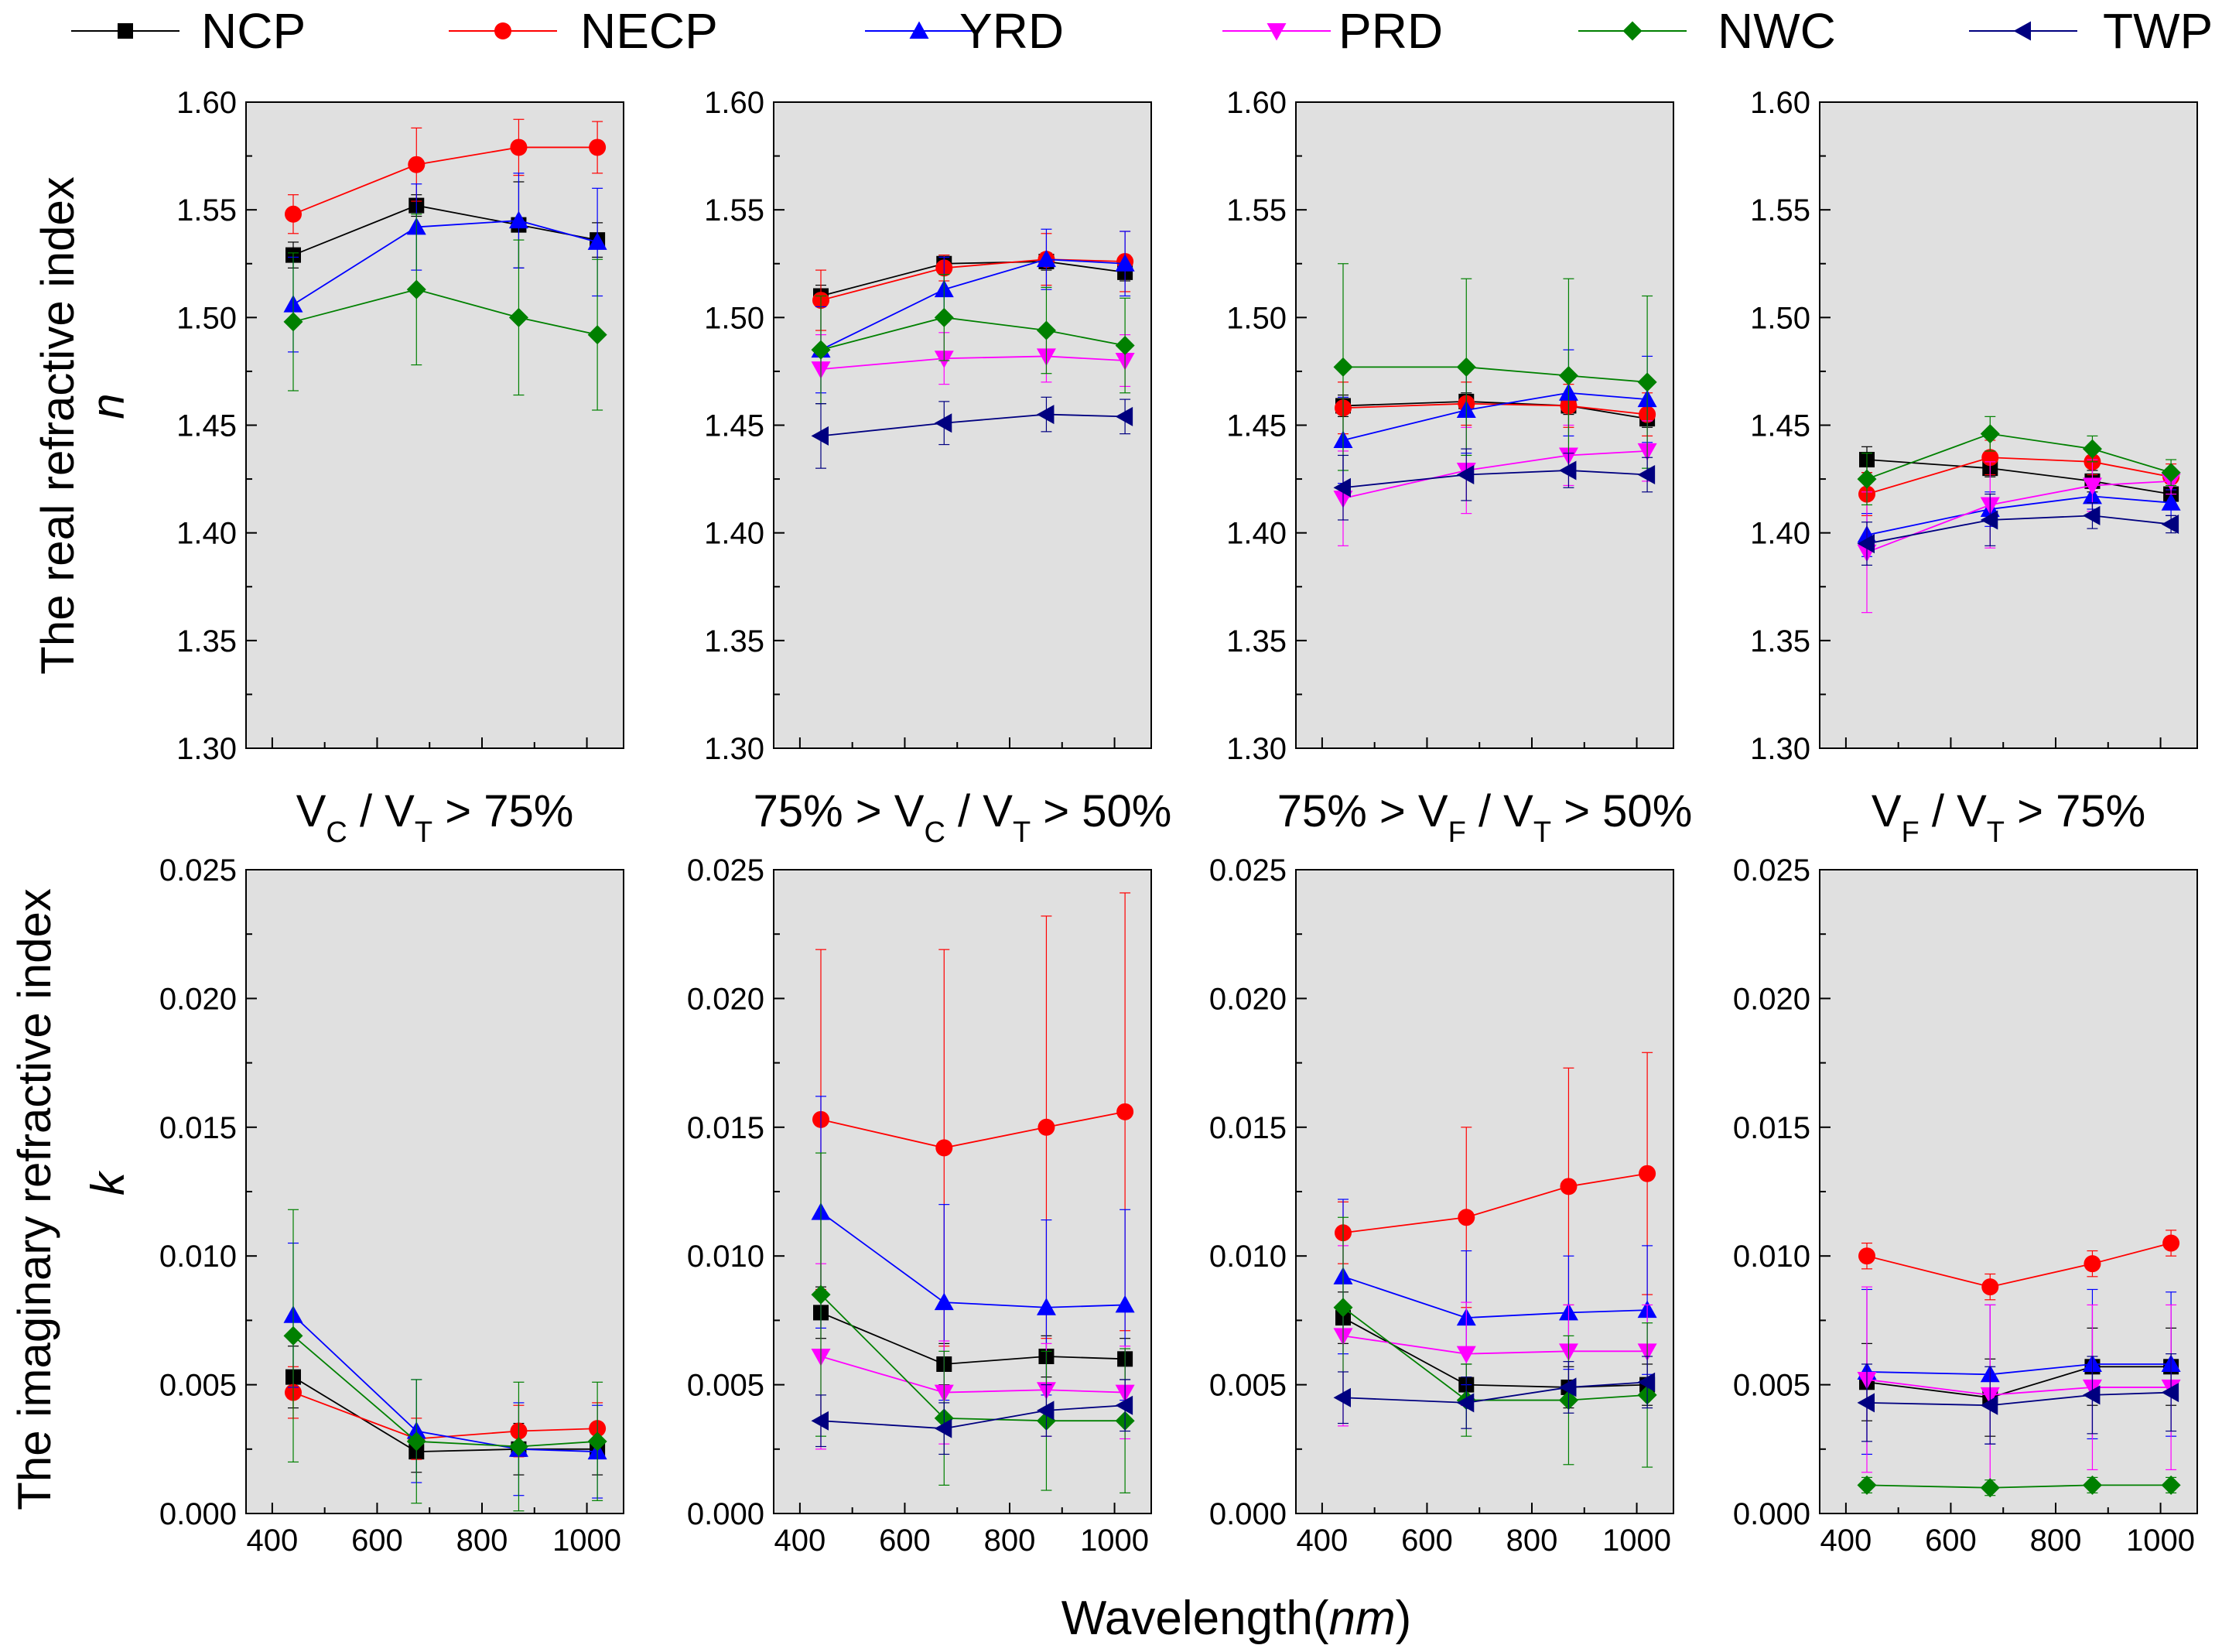  What do you see at coordinates (1621, 811) in the screenshot?
I see `condition-text: > 50%` at bounding box center [1621, 811].